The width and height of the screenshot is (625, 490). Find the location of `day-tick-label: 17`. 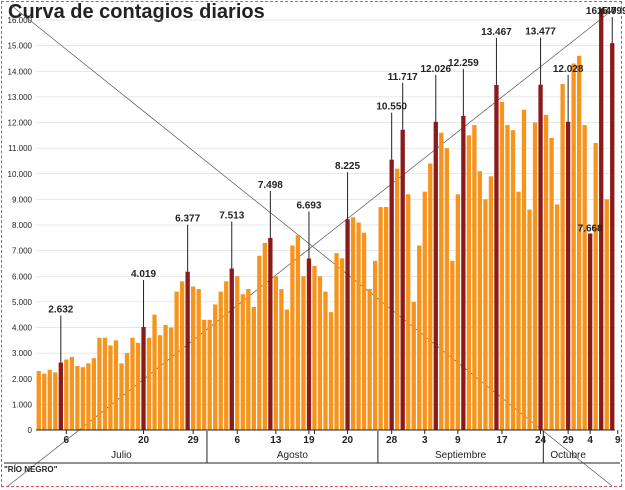

day-tick-label: 17 is located at coordinates (502, 440).